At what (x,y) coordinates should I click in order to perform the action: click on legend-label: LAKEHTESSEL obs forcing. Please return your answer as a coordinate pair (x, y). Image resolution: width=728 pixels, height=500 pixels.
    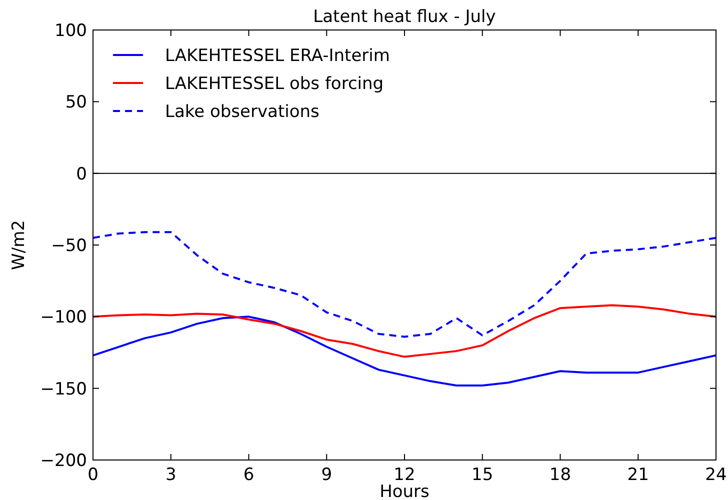
    Looking at the image, I should click on (274, 84).